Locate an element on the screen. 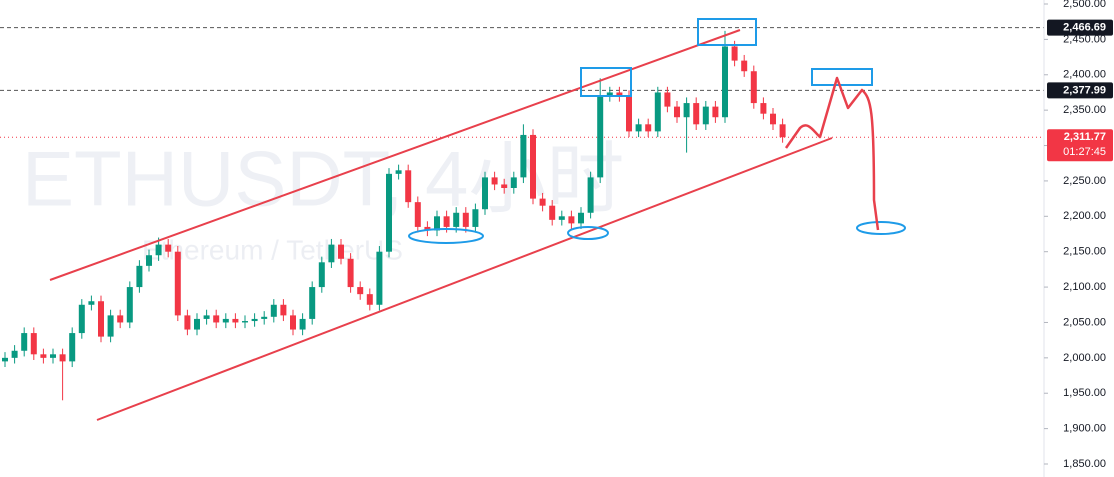 This screenshot has height=477, width=1114. y-tick-label: 2,000.00 is located at coordinates (1084, 358).